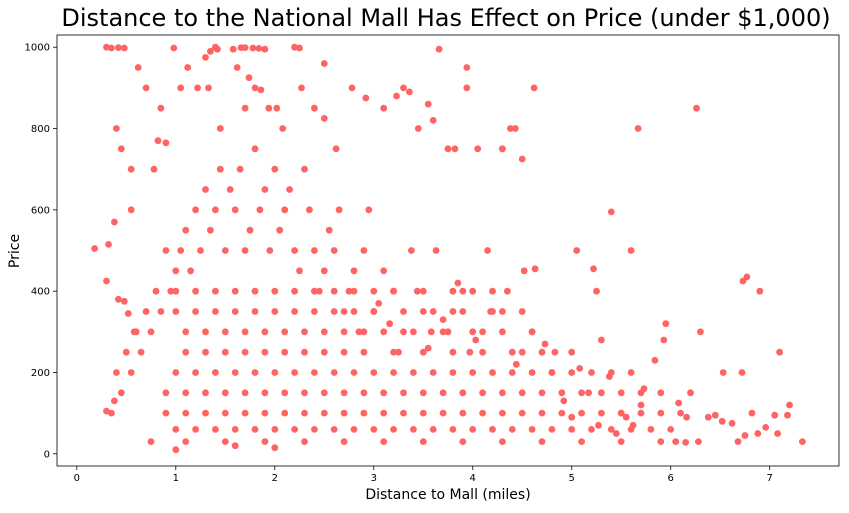 This screenshot has width=849, height=513. I want to click on y-tick-label: 600, so click(40, 210).